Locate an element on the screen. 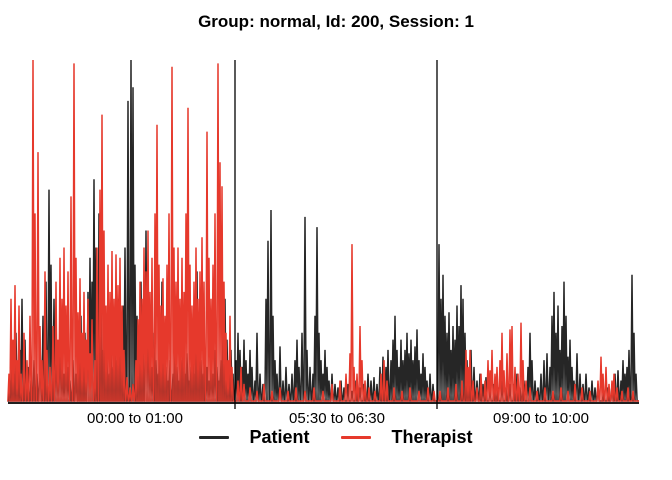 The height and width of the screenshot is (480, 672). therapist-legend-label: Therapist is located at coordinates (432, 437).